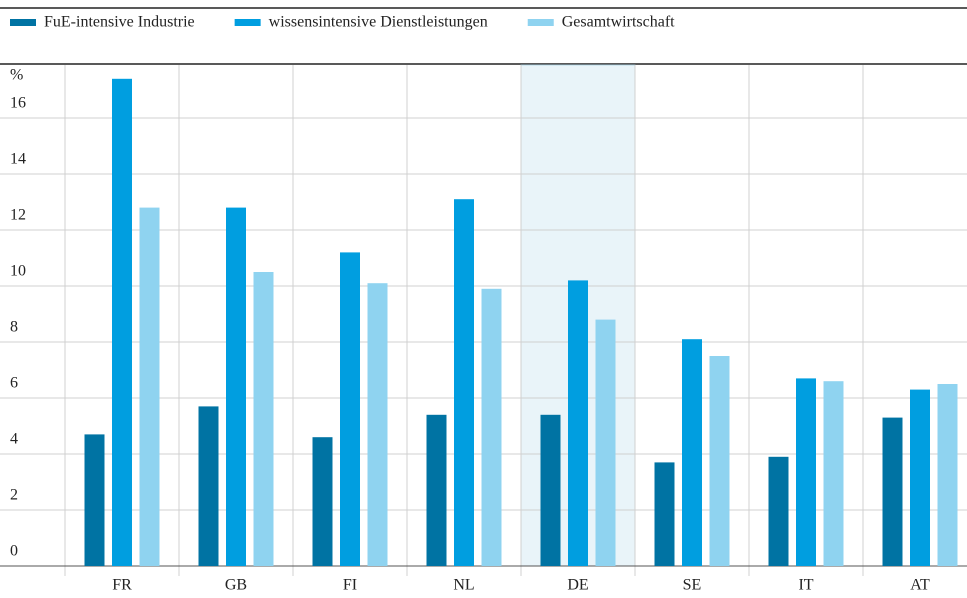  I want to click on legend-label: FuE-intensive Industrie, so click(119, 22).